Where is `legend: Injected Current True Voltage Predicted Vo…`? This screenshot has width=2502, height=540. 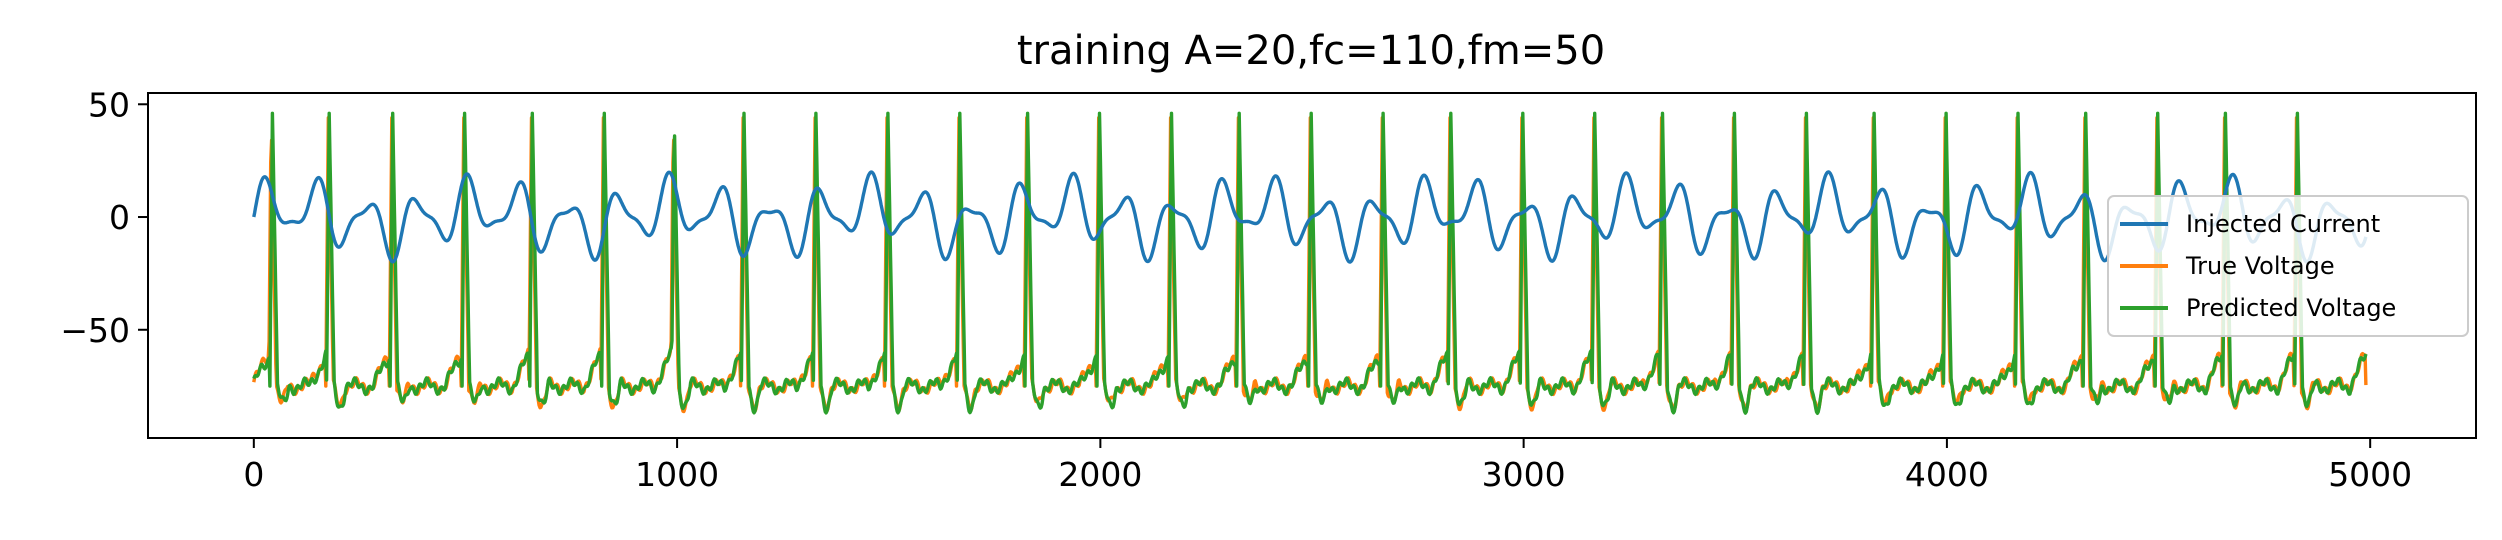 legend: Injected Current True Voltage Predicted Vo… is located at coordinates (2288, 266).